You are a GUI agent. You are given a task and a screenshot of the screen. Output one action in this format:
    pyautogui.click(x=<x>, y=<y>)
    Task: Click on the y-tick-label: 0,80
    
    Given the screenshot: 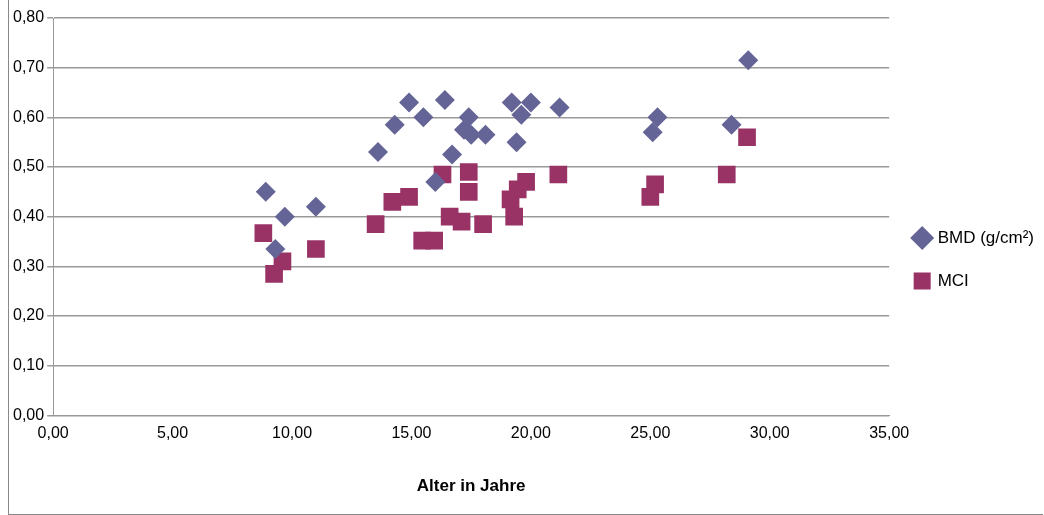 What is the action you would take?
    pyautogui.click(x=29, y=17)
    